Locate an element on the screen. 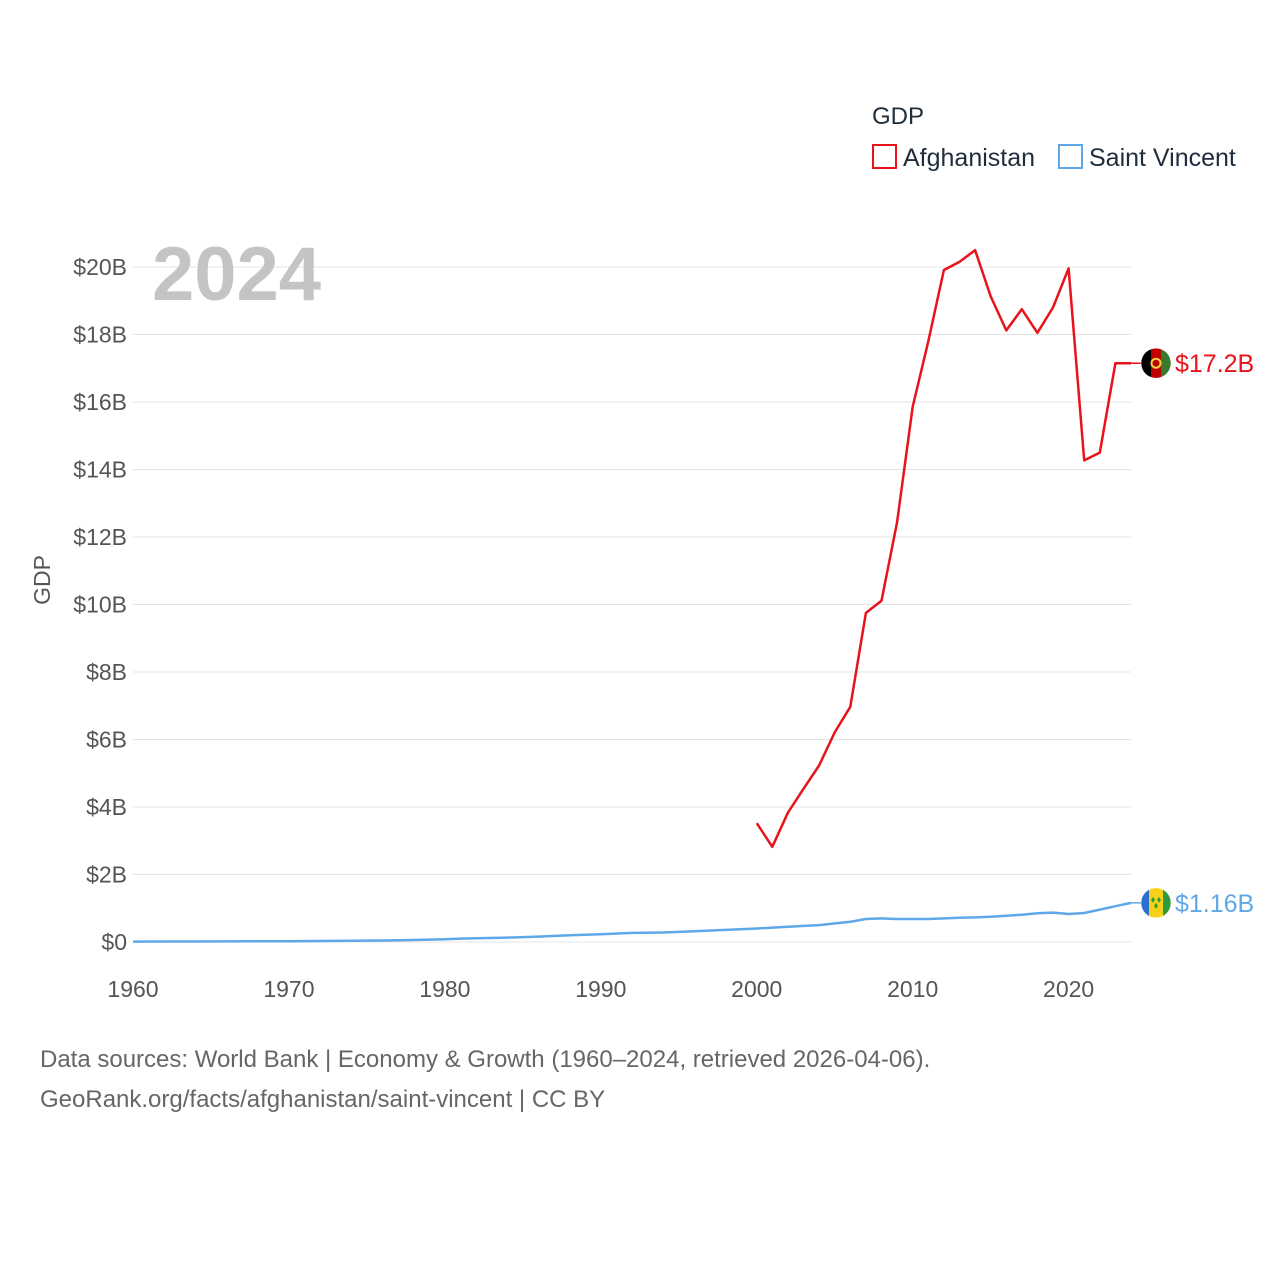  legend-item-saint-vincent: Saint Vincent is located at coordinates (1147, 158).